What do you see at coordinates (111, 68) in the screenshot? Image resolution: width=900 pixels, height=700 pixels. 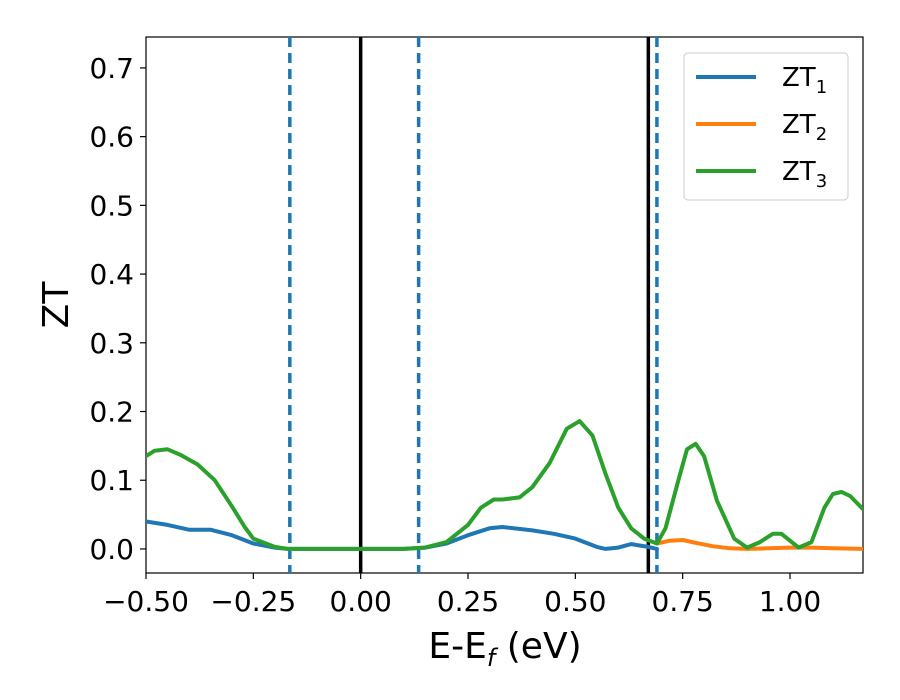 I see `y-tick-label: 0.7` at bounding box center [111, 68].